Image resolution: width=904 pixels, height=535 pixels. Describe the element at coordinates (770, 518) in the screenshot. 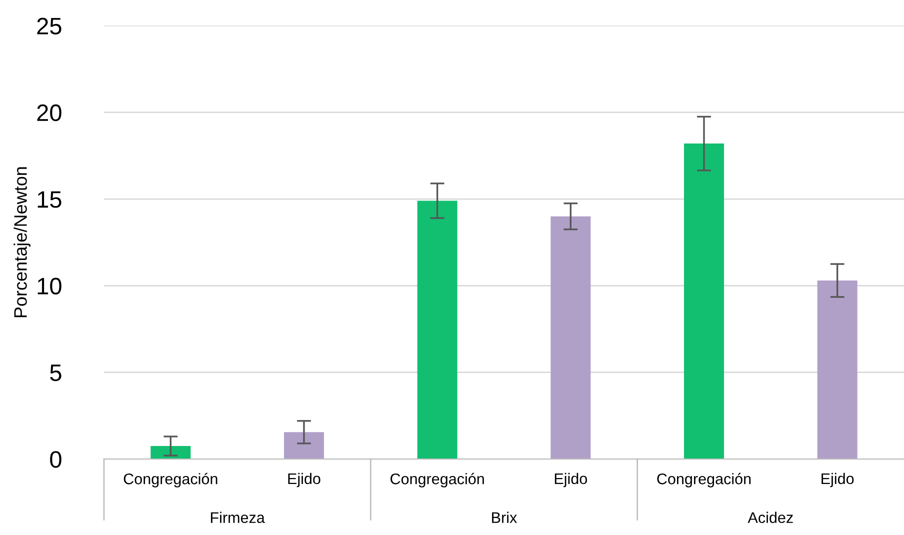

I see `text: Acidez` at that location.